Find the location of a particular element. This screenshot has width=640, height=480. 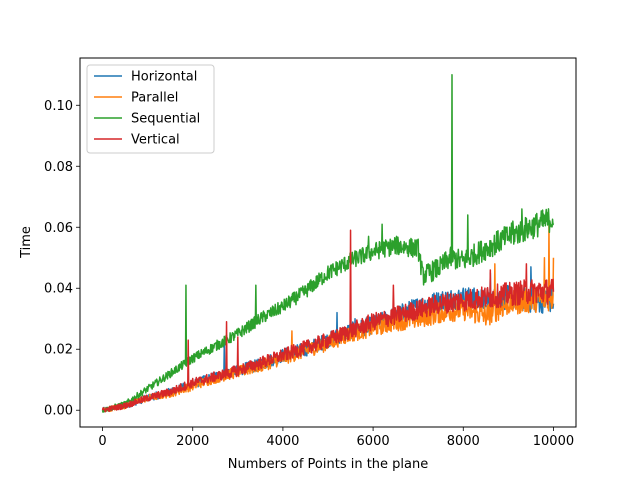

y-axis-label: Time is located at coordinates (26, 242).